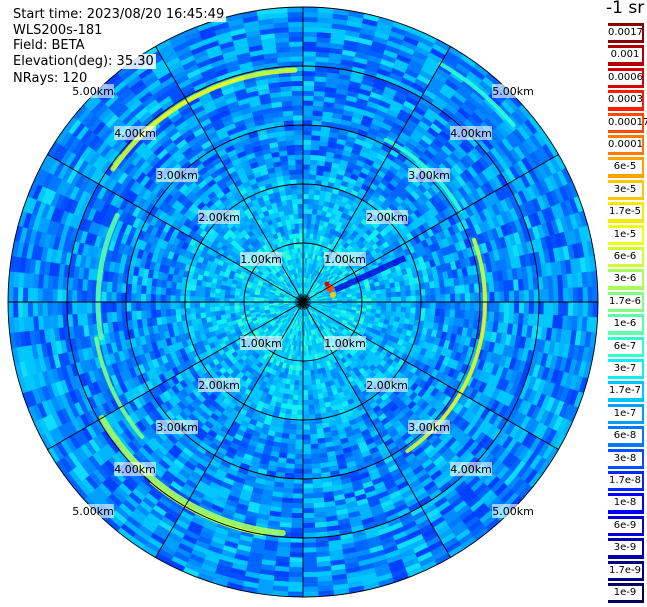 This screenshot has width=647, height=607. I want to click on colorbar-tick-label: 3e-6, so click(625, 279).